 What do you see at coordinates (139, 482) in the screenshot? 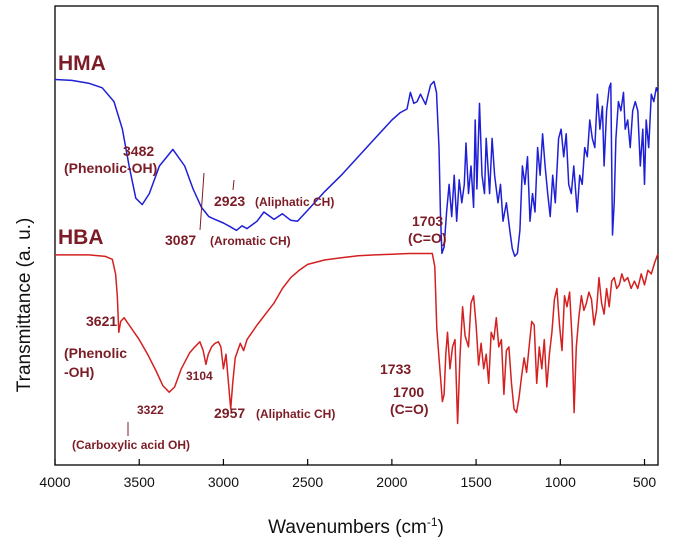
I see `x-tick-label: 3500` at bounding box center [139, 482].